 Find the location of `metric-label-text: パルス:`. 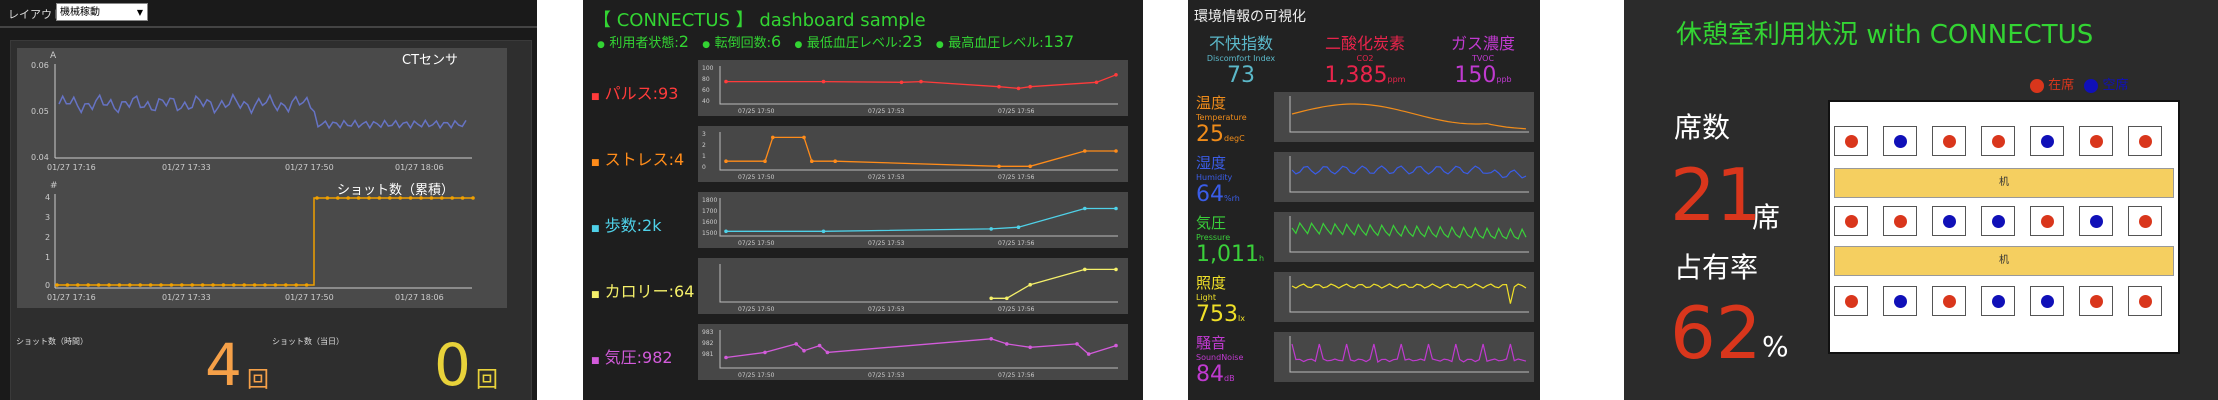

metric-label-text: パルス: is located at coordinates (631, 93).